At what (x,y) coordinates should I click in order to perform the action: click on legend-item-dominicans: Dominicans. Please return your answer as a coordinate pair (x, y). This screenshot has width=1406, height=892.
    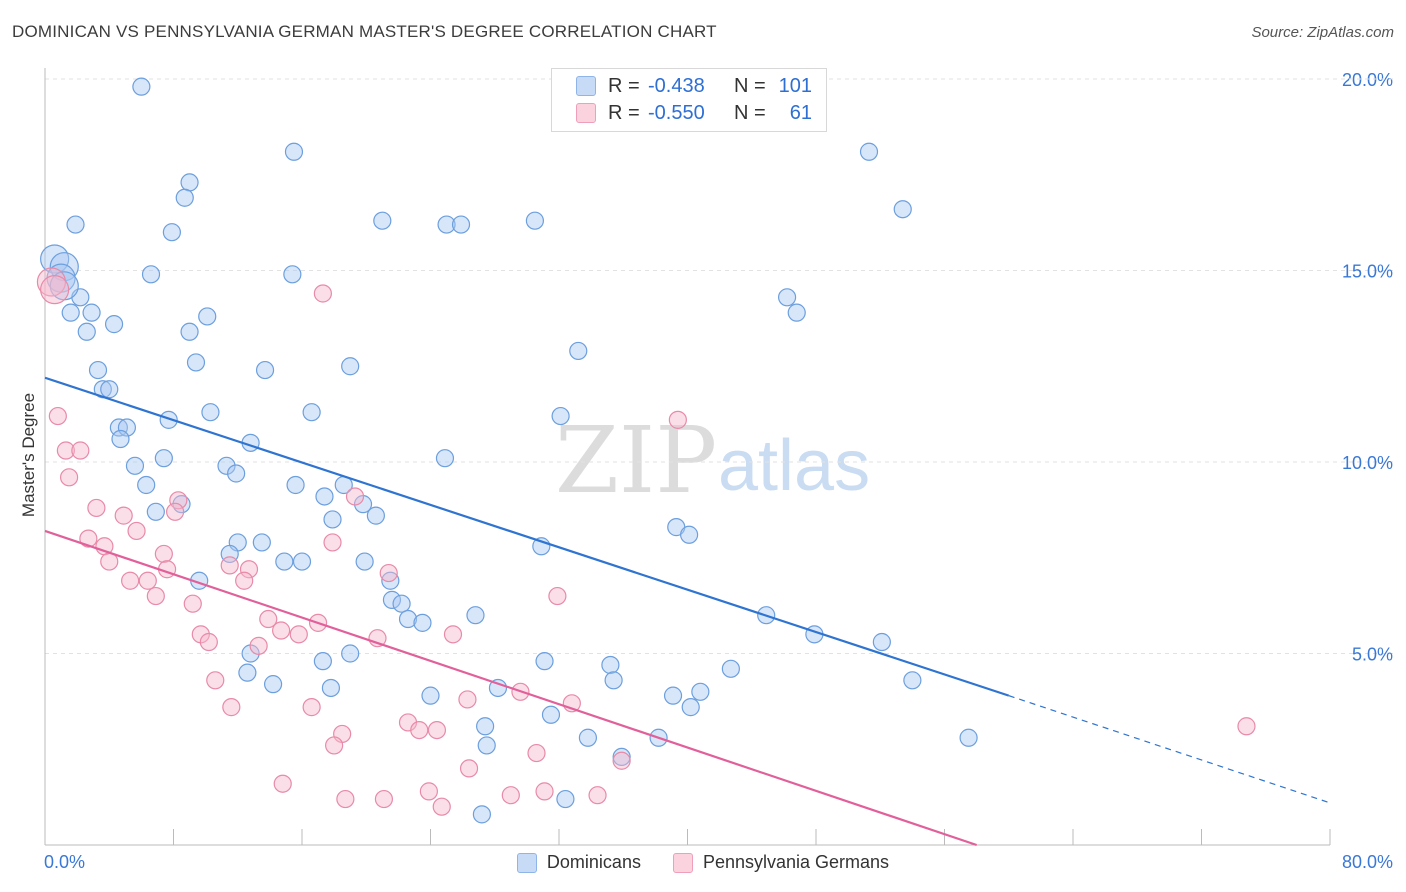
    Looking at the image, I should click on (578, 862).